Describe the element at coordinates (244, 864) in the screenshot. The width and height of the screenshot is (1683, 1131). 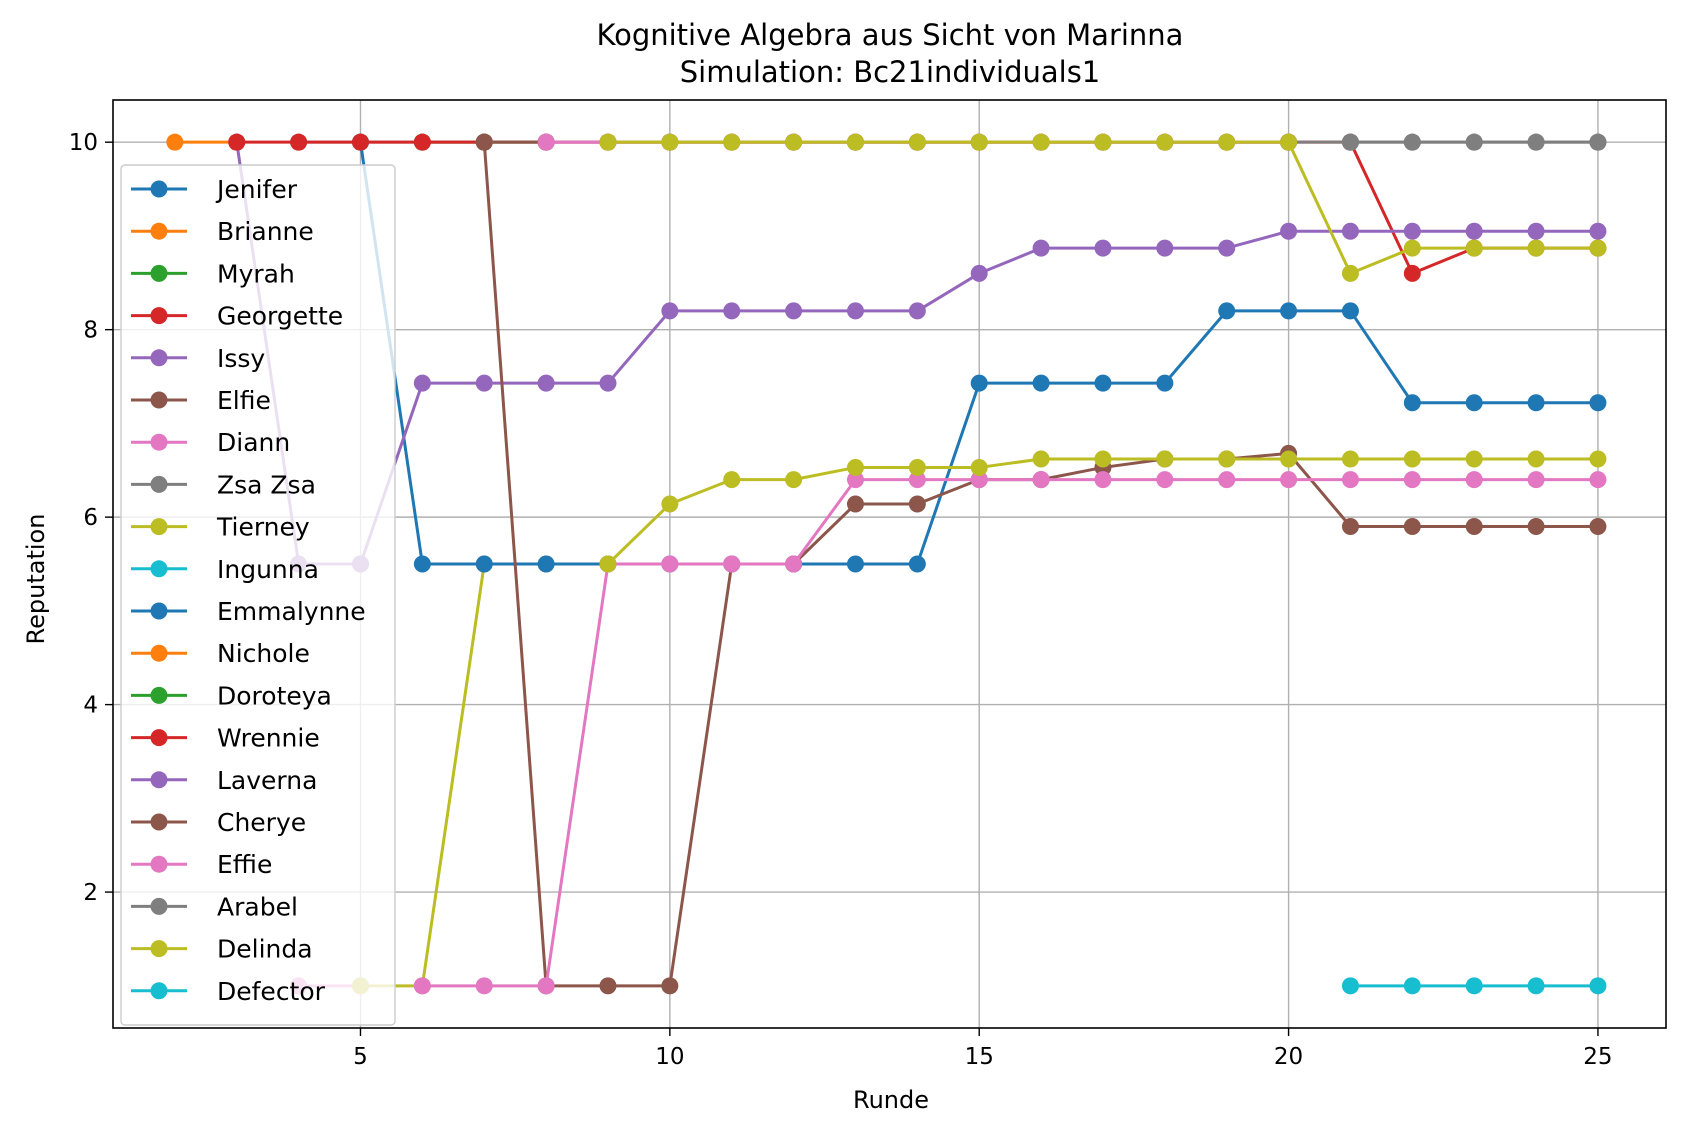
I see `legend-label: Effie` at that location.